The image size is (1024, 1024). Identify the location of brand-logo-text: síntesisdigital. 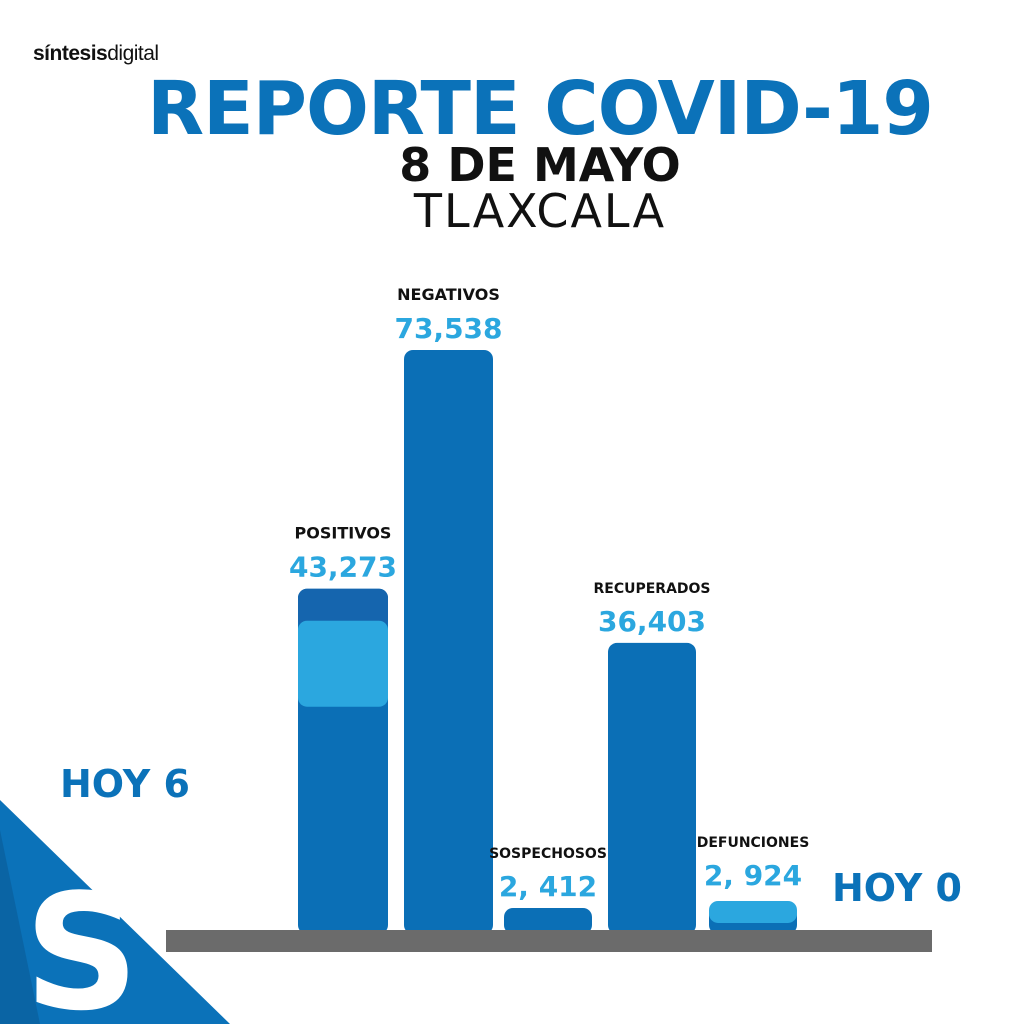
(96, 54).